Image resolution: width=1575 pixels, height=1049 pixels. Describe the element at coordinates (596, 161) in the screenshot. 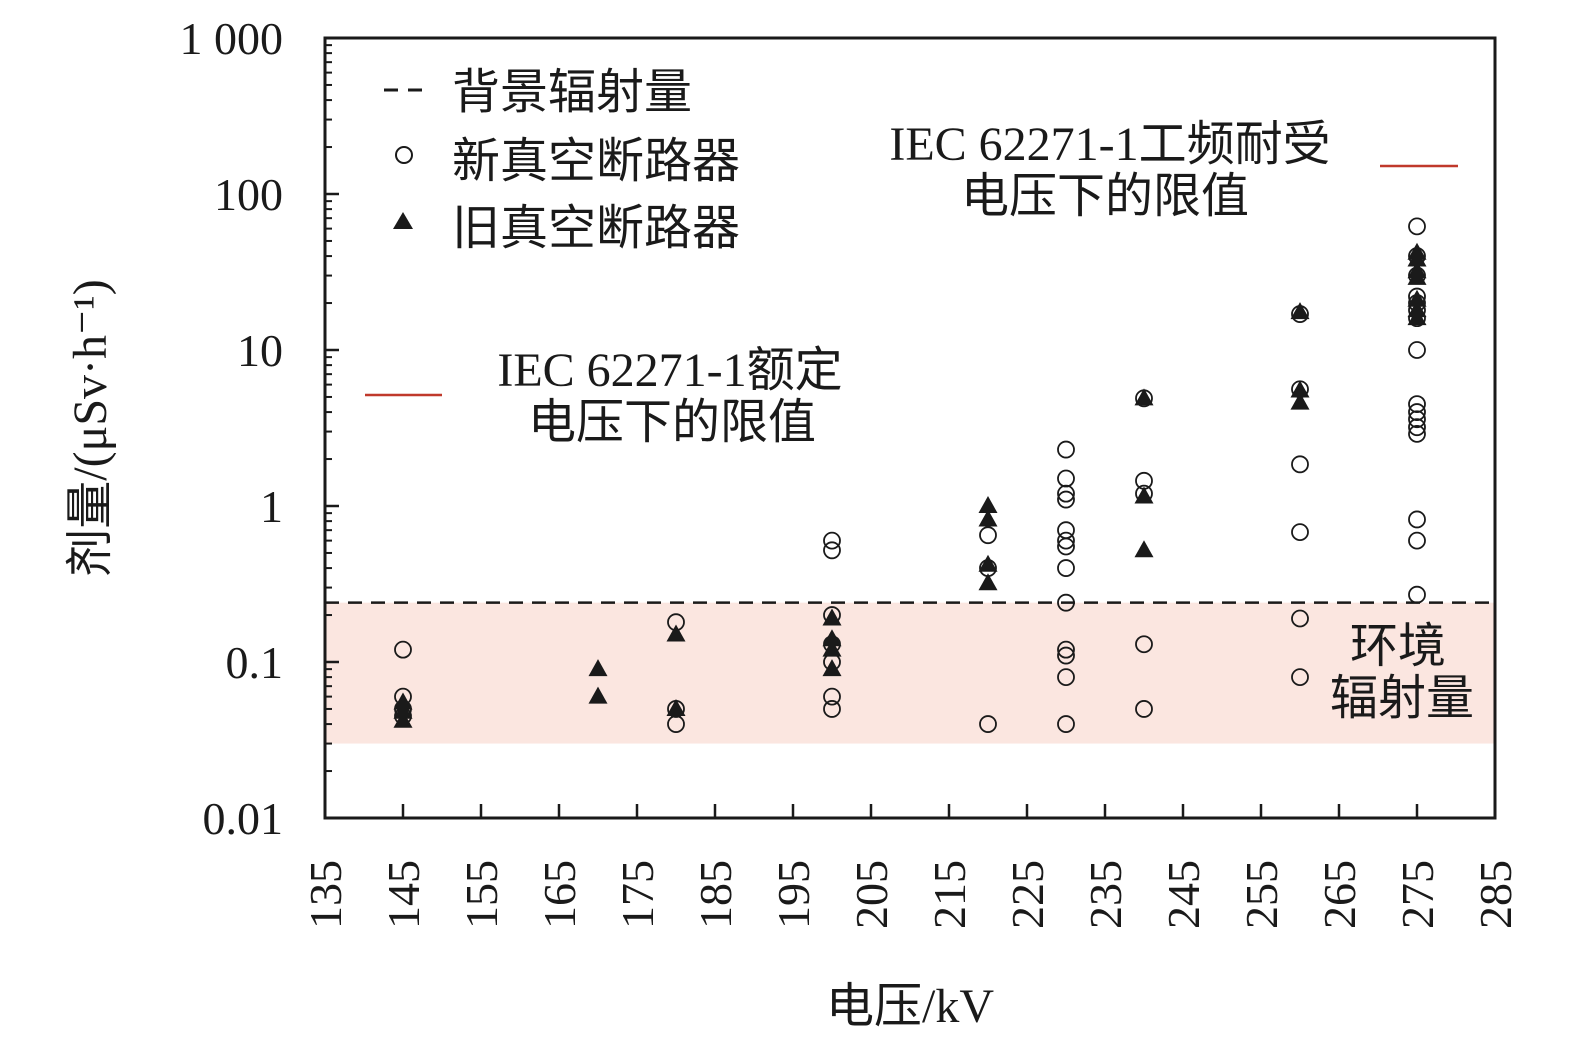

I see `legend-label-new: 新真空断路器` at that location.